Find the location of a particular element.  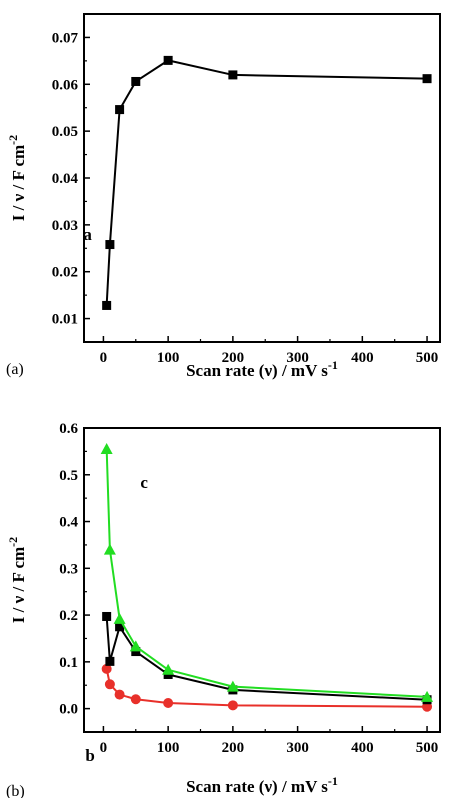

y-tick-label: 0.07 is located at coordinates (65, 38).